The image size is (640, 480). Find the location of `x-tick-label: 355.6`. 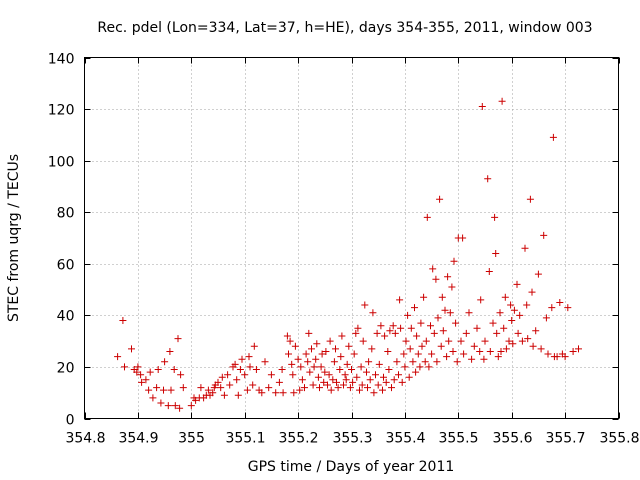

x-tick-label: 355.6 is located at coordinates (512, 439).